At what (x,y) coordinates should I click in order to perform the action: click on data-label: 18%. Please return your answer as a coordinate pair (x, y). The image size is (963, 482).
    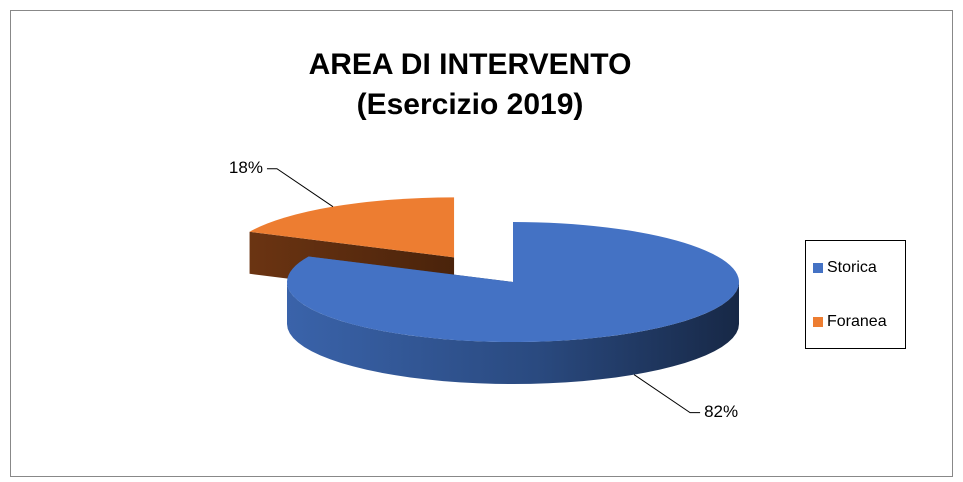
    Looking at the image, I should click on (246, 167).